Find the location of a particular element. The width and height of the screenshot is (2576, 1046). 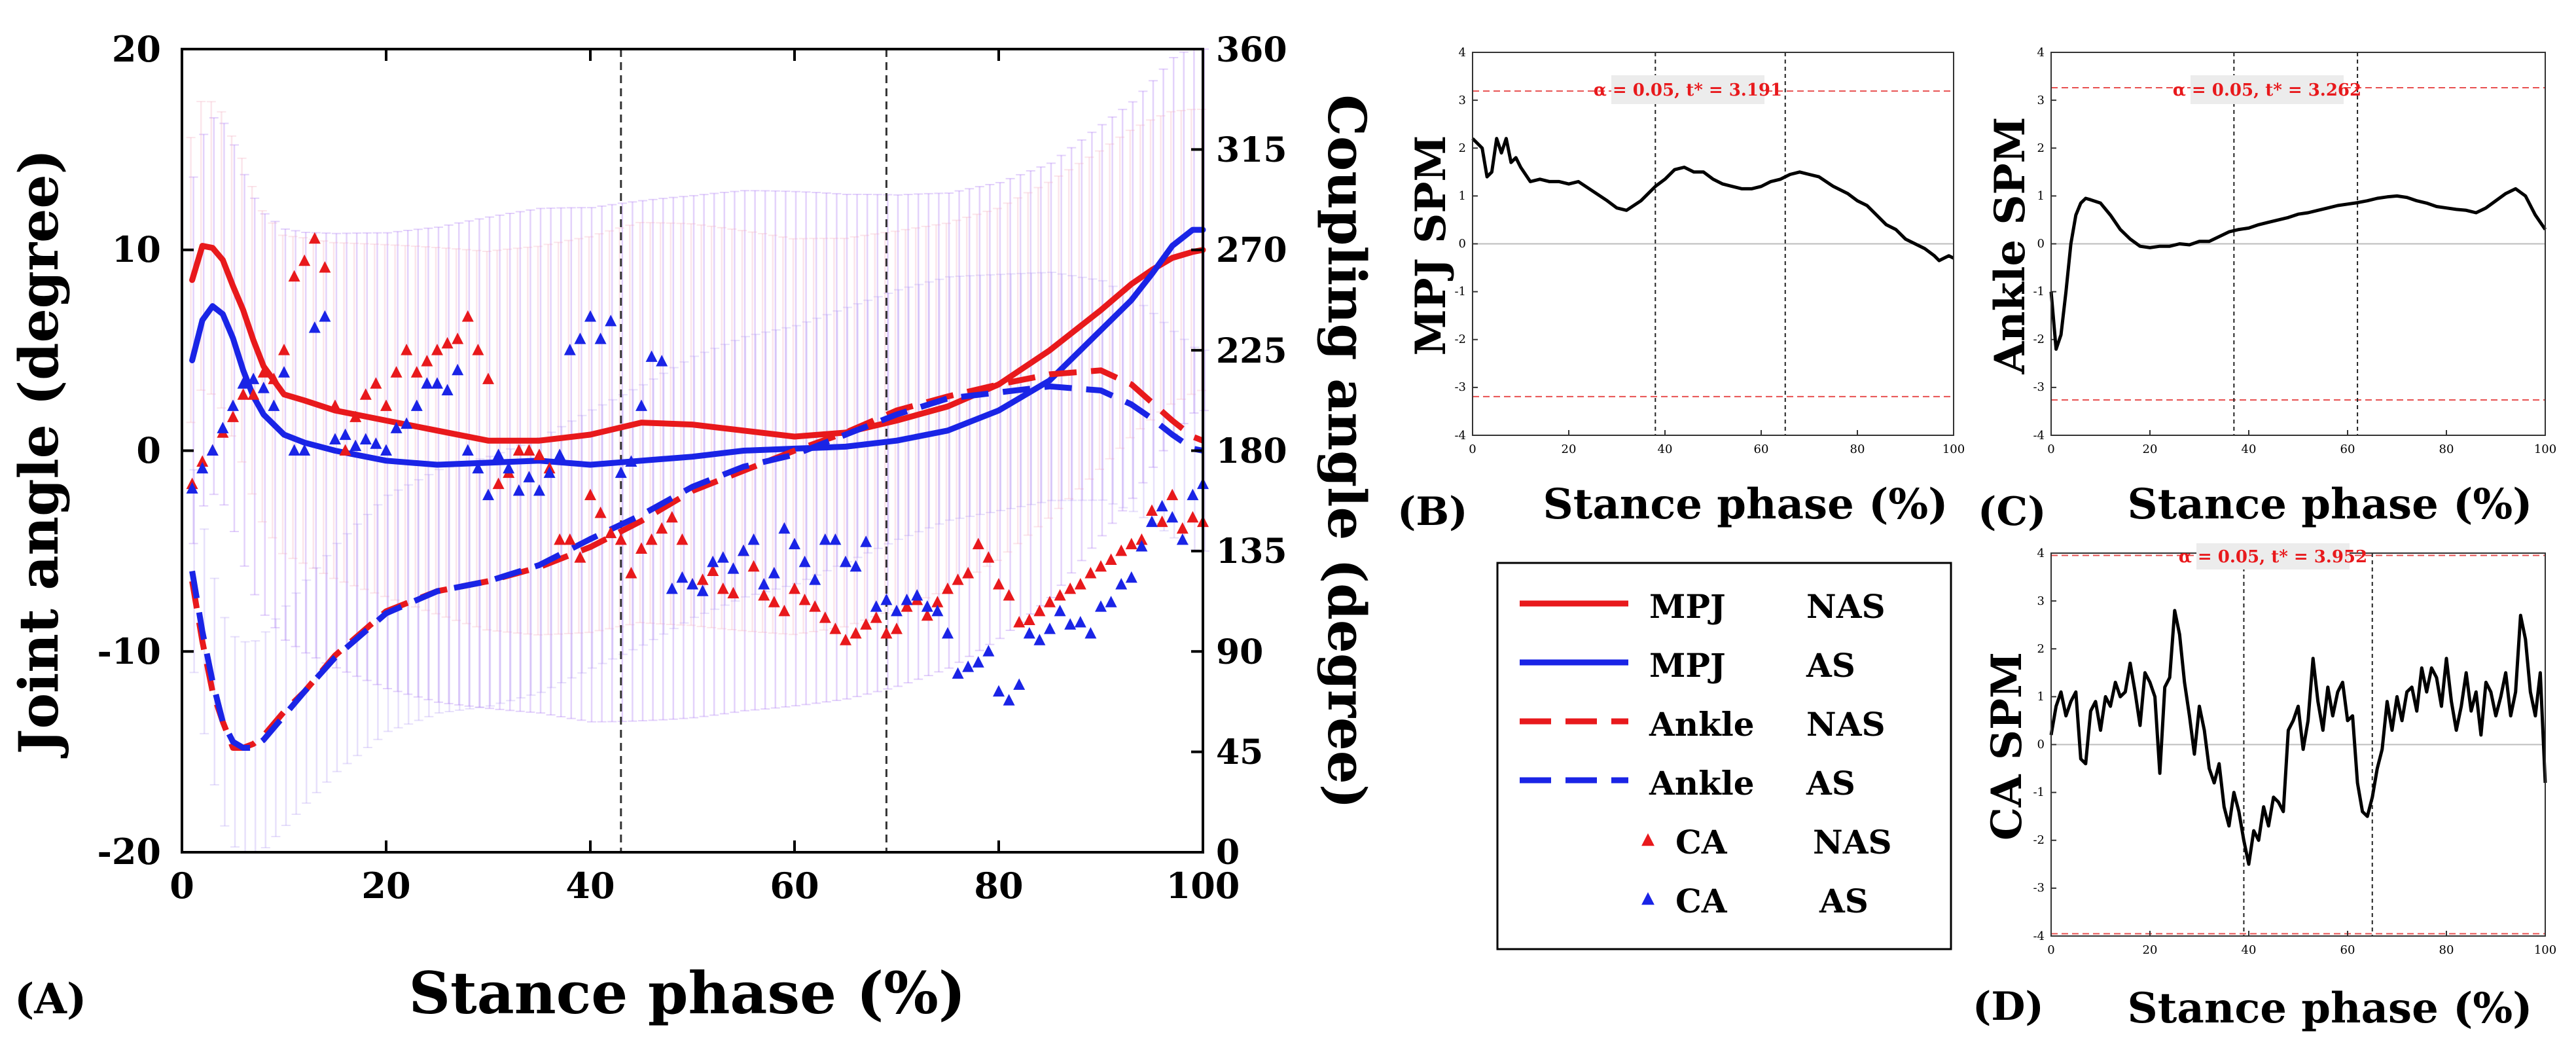

panel-c-x-tick: 60 is located at coordinates (2347, 449).